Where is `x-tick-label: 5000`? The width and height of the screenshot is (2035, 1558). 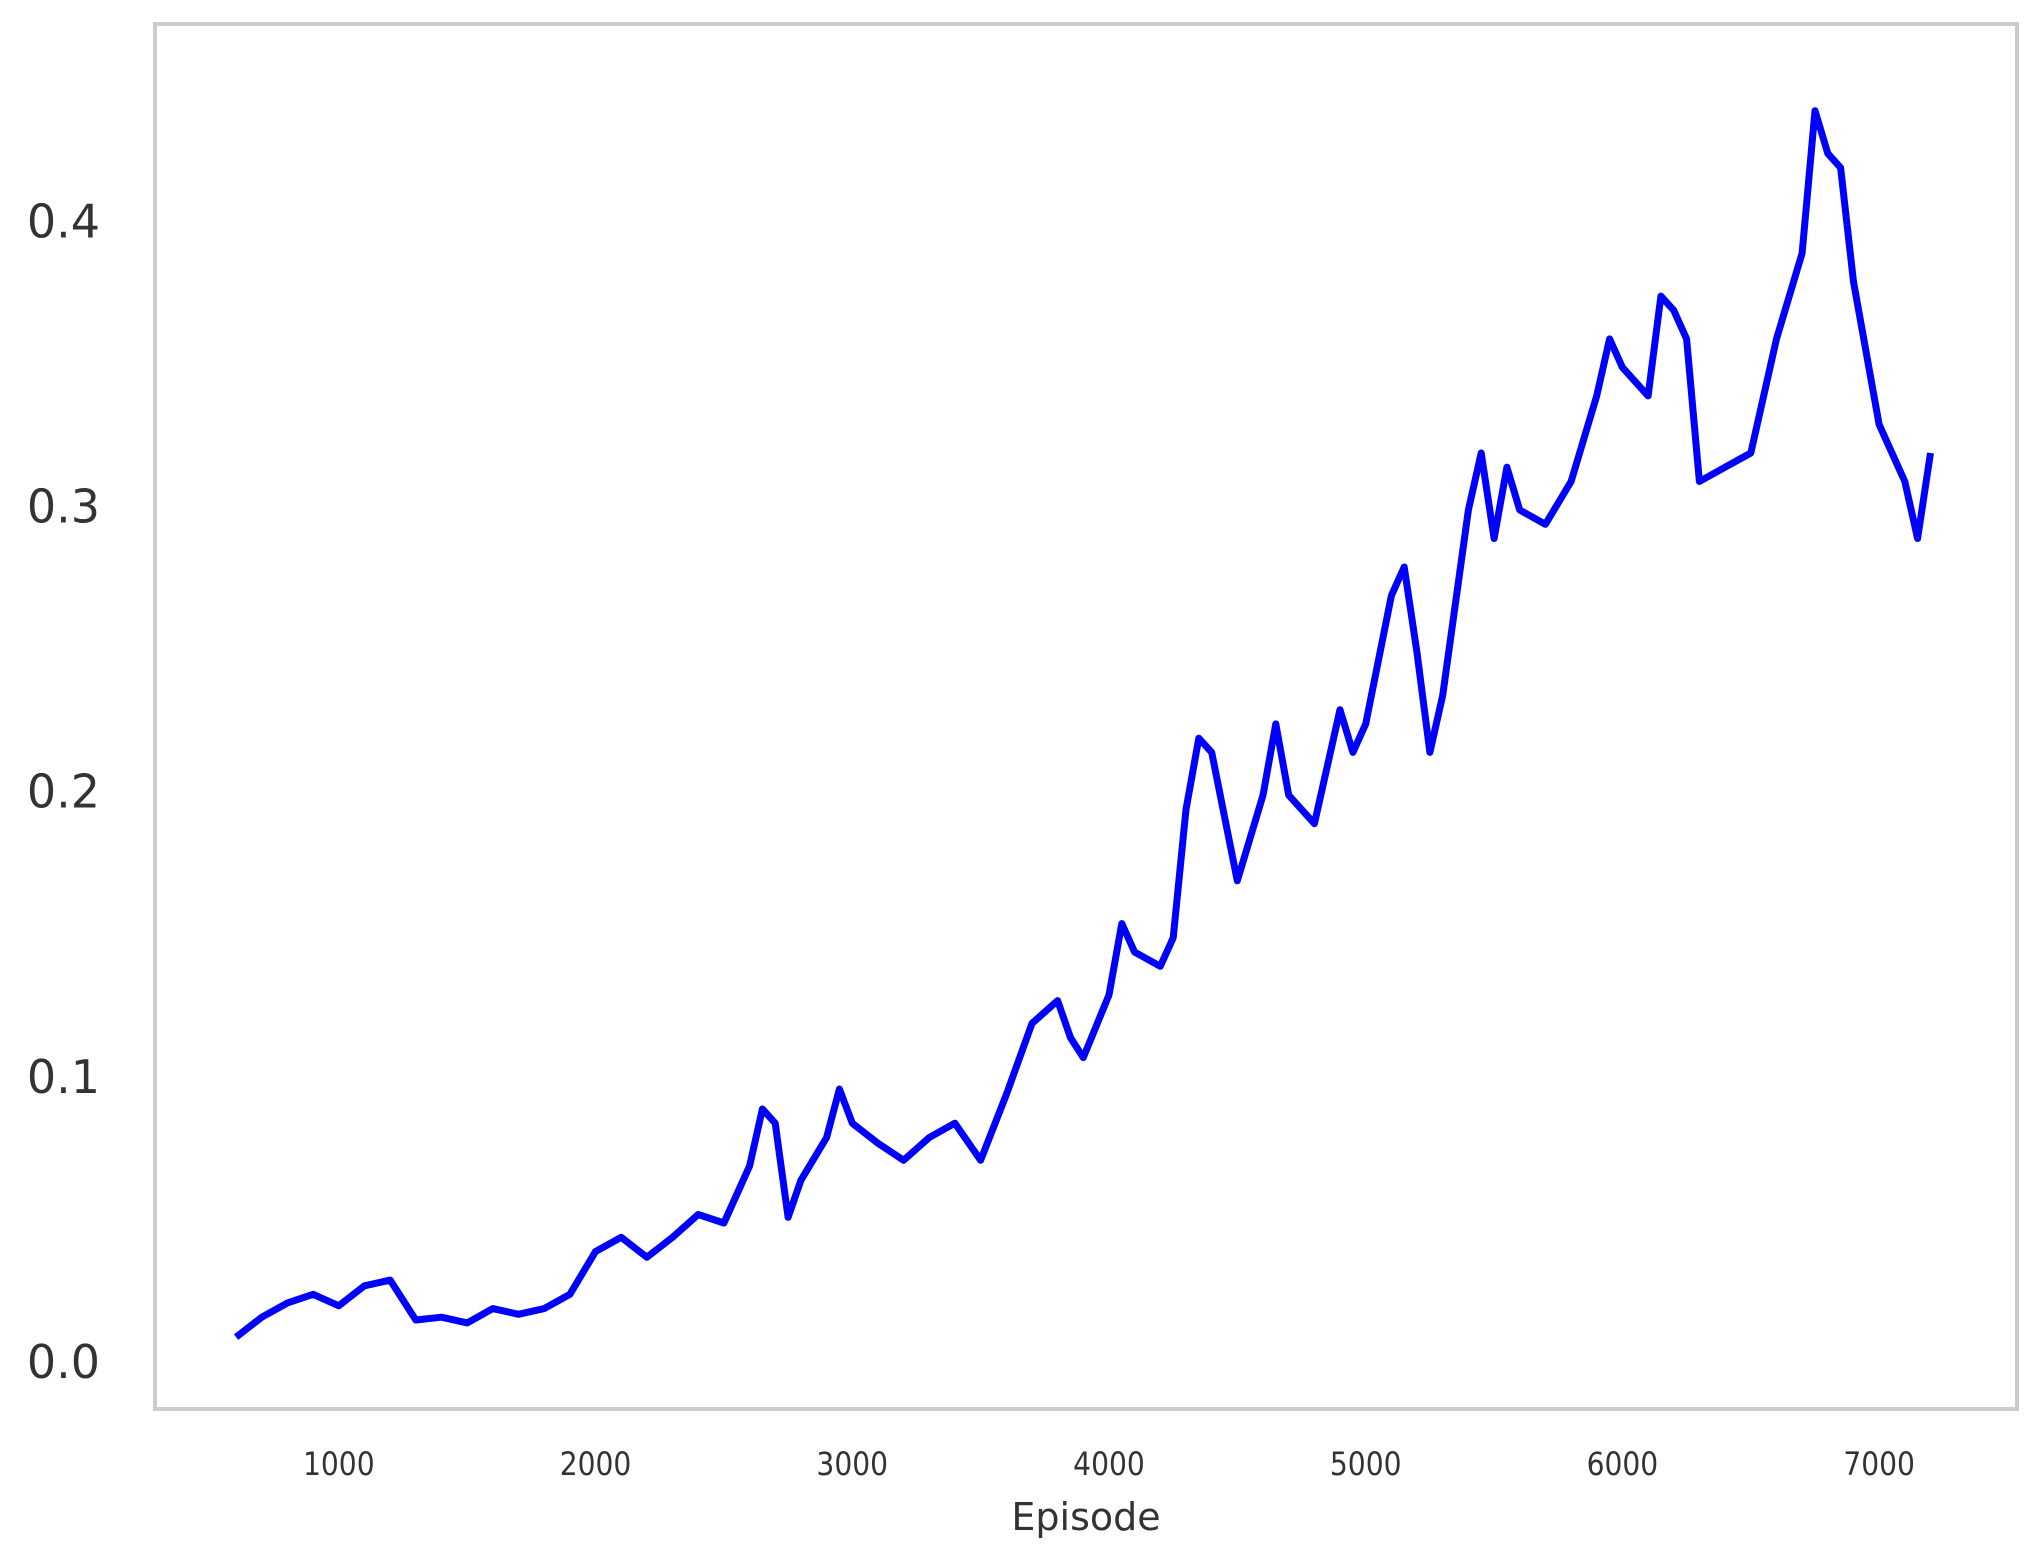 x-tick-label: 5000 is located at coordinates (1366, 1464).